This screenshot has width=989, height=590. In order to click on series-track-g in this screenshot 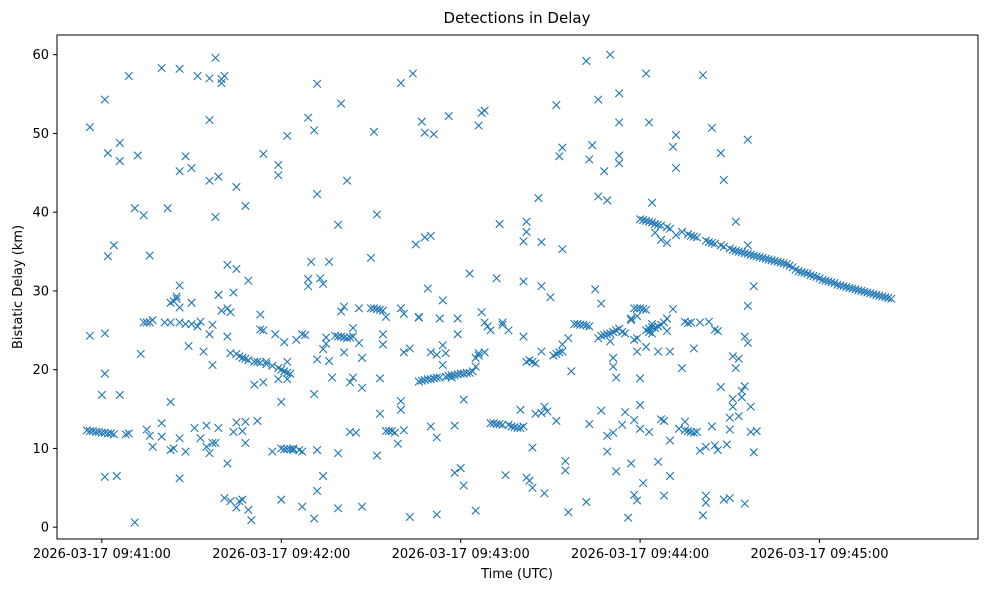, I will do `click(649, 321)`.